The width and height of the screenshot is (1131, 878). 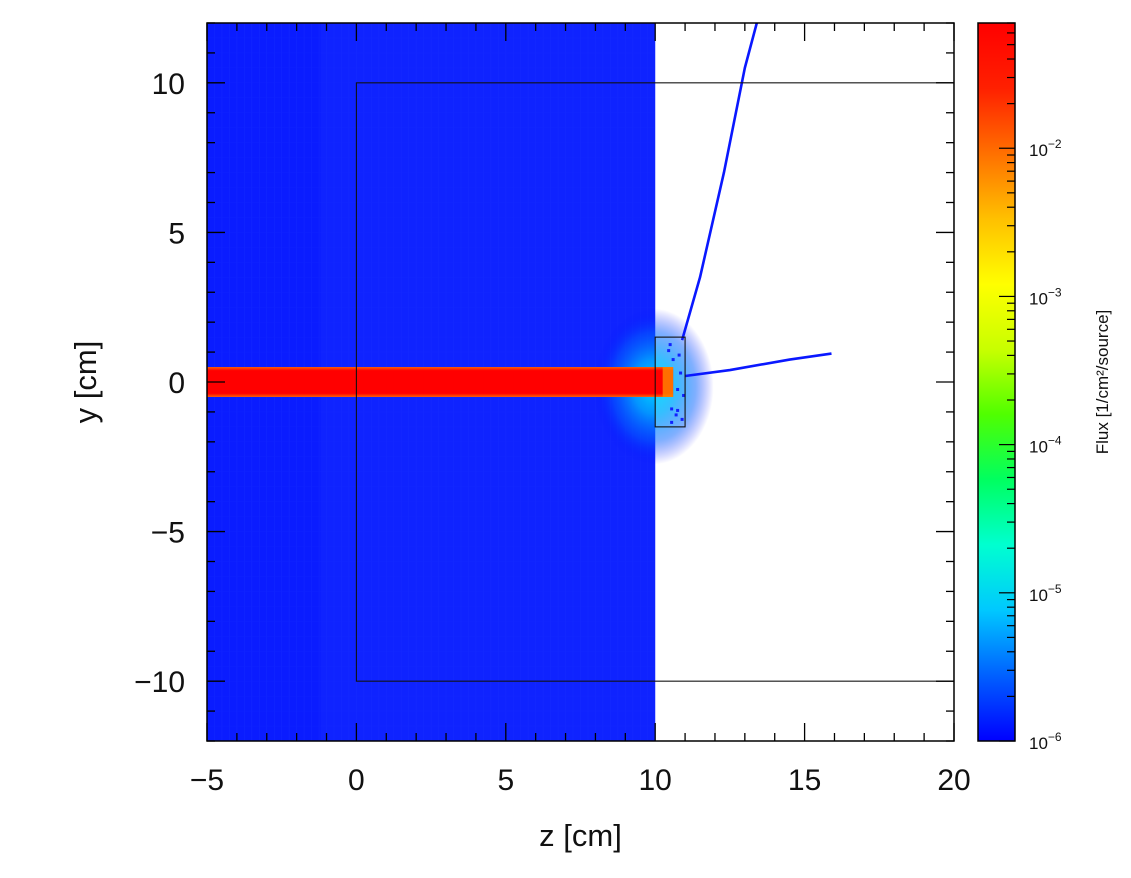 I want to click on y-axis-title: y [cm], so click(x=85, y=382).